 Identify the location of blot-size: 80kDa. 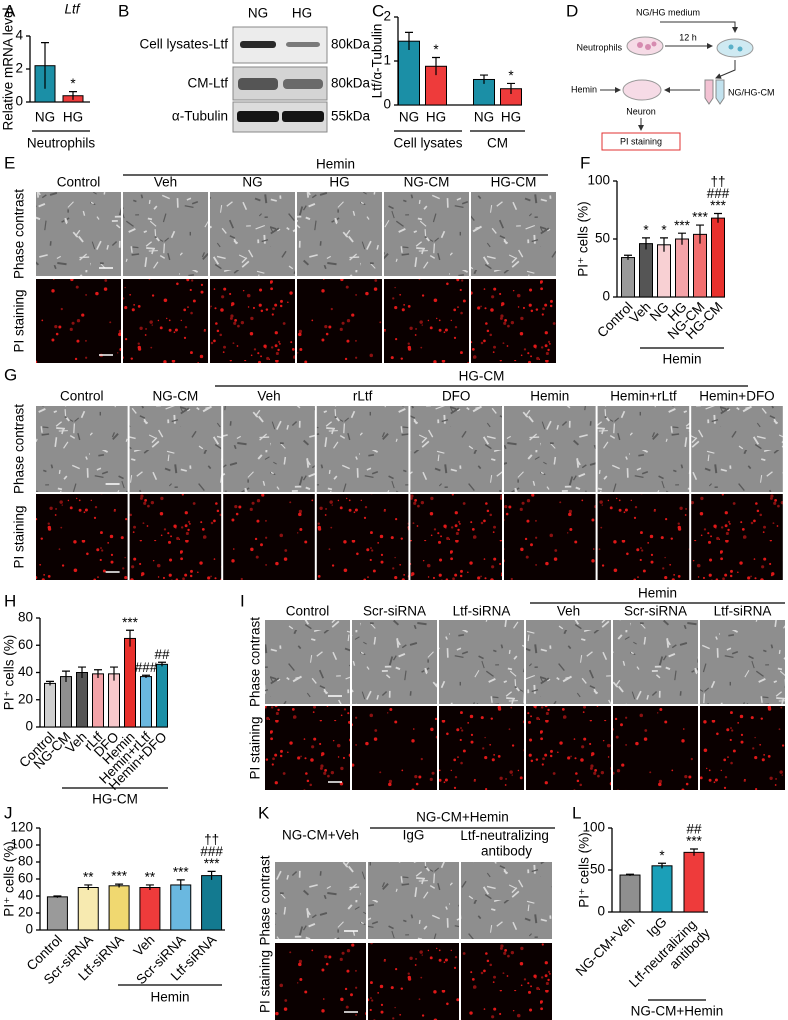
(351, 83).